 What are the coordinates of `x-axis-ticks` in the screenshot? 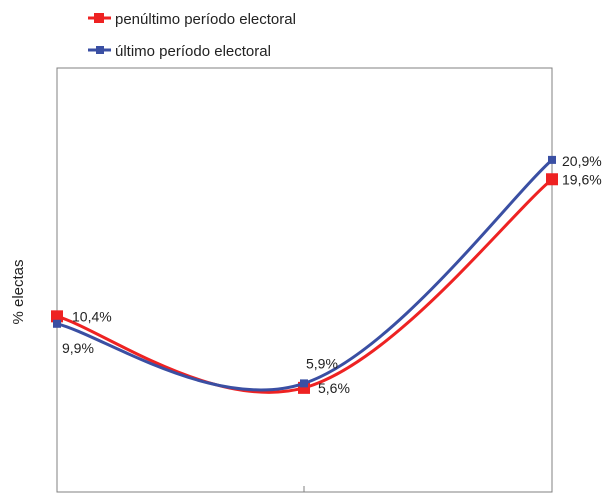 It's located at (304, 489).